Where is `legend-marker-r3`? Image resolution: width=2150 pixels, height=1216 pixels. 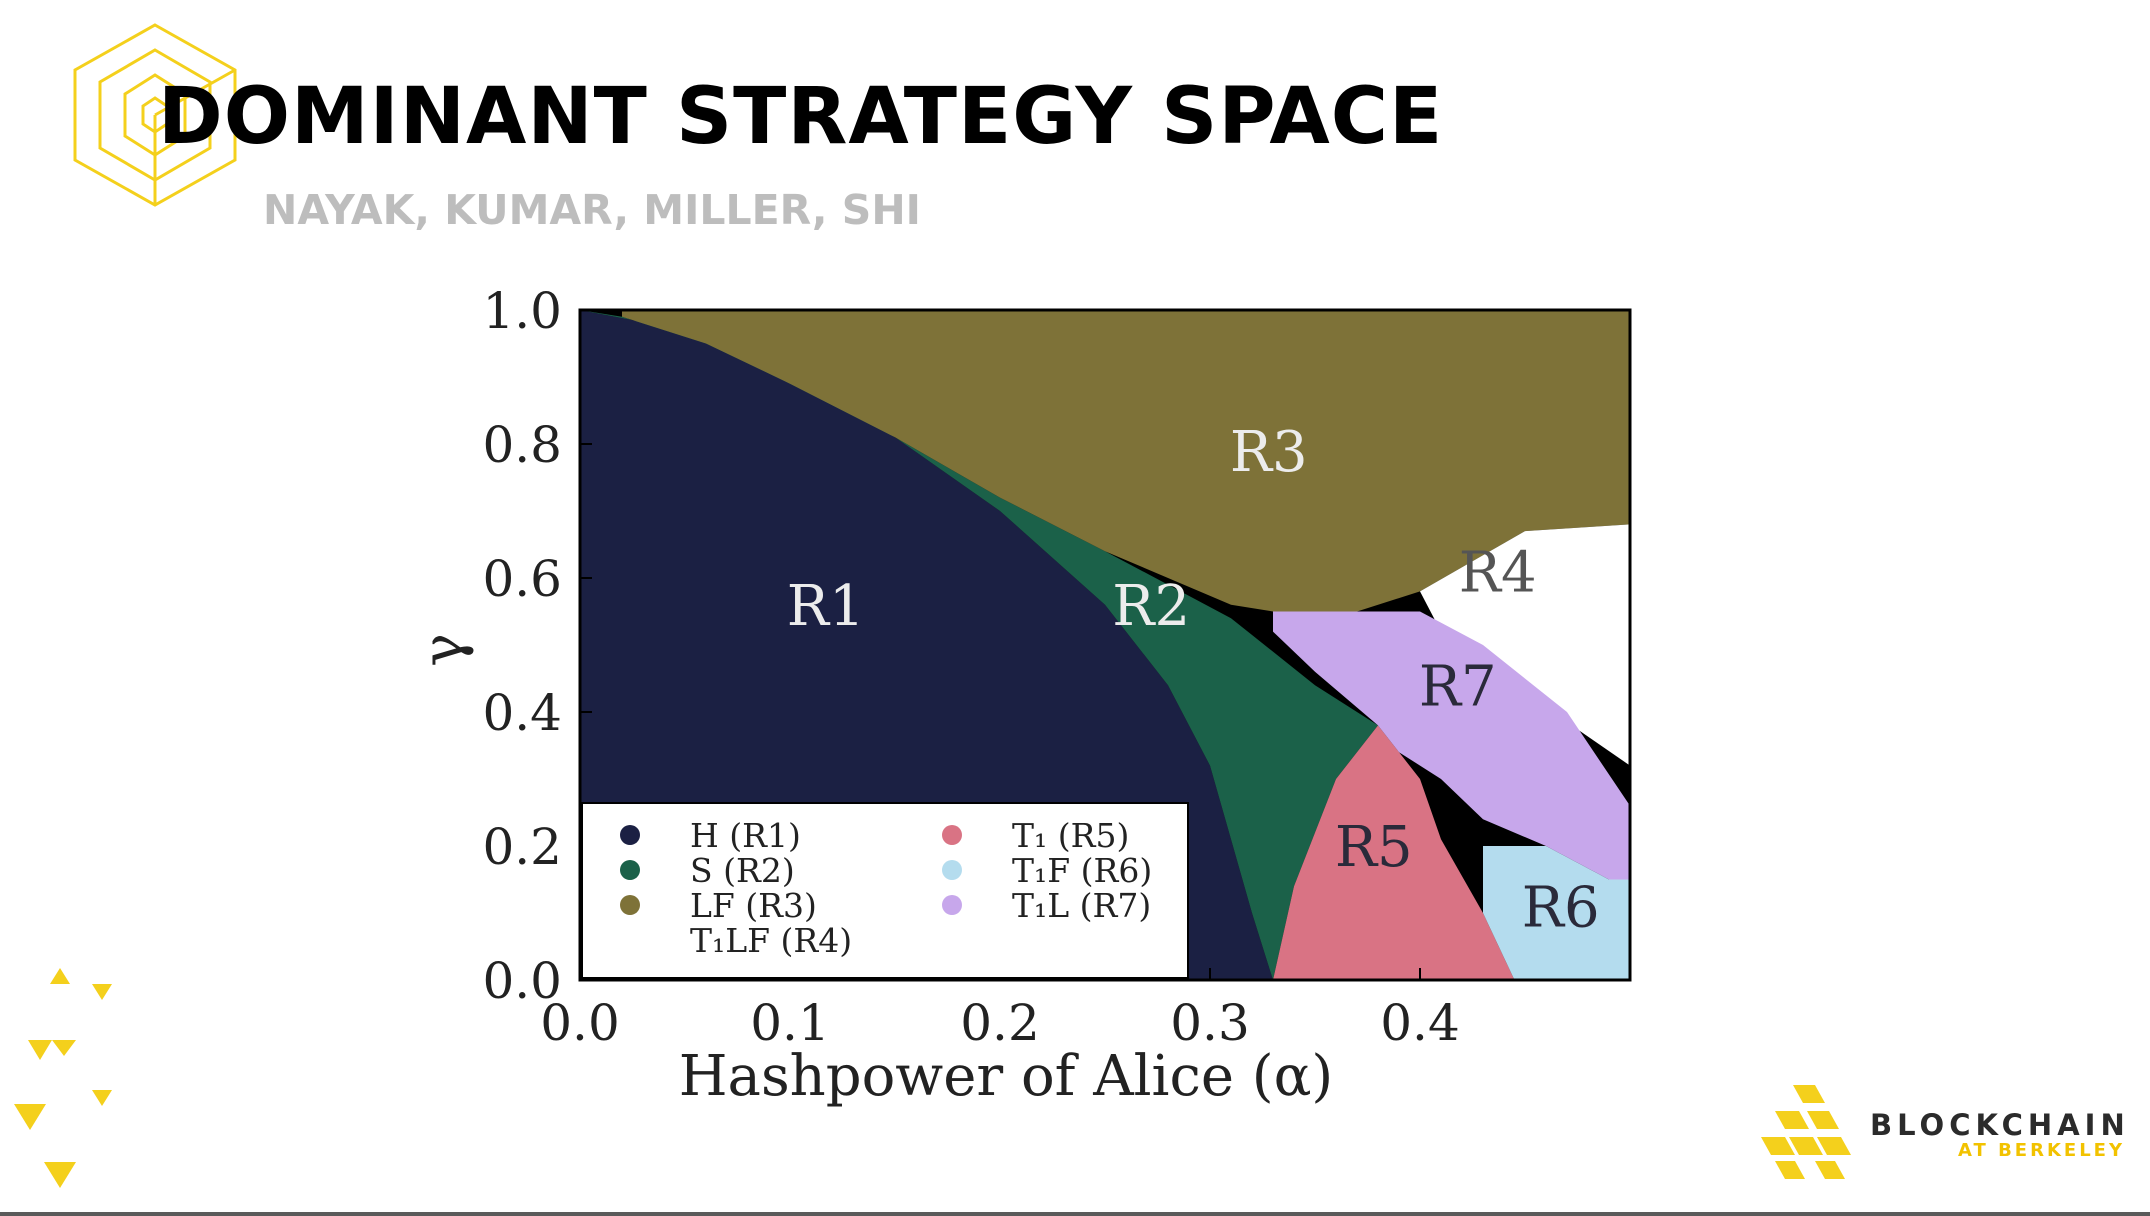
legend-marker-r3 is located at coordinates (630, 905).